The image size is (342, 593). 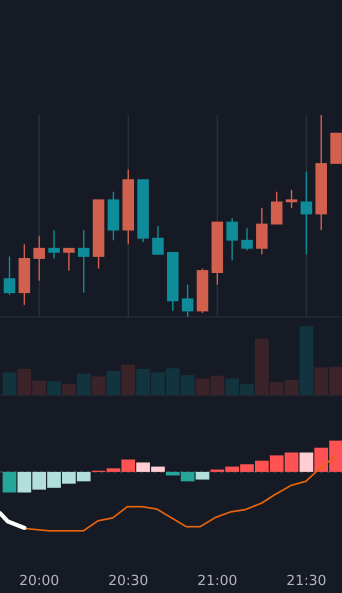 I want to click on x-tick-label: 21:00, so click(x=217, y=580).